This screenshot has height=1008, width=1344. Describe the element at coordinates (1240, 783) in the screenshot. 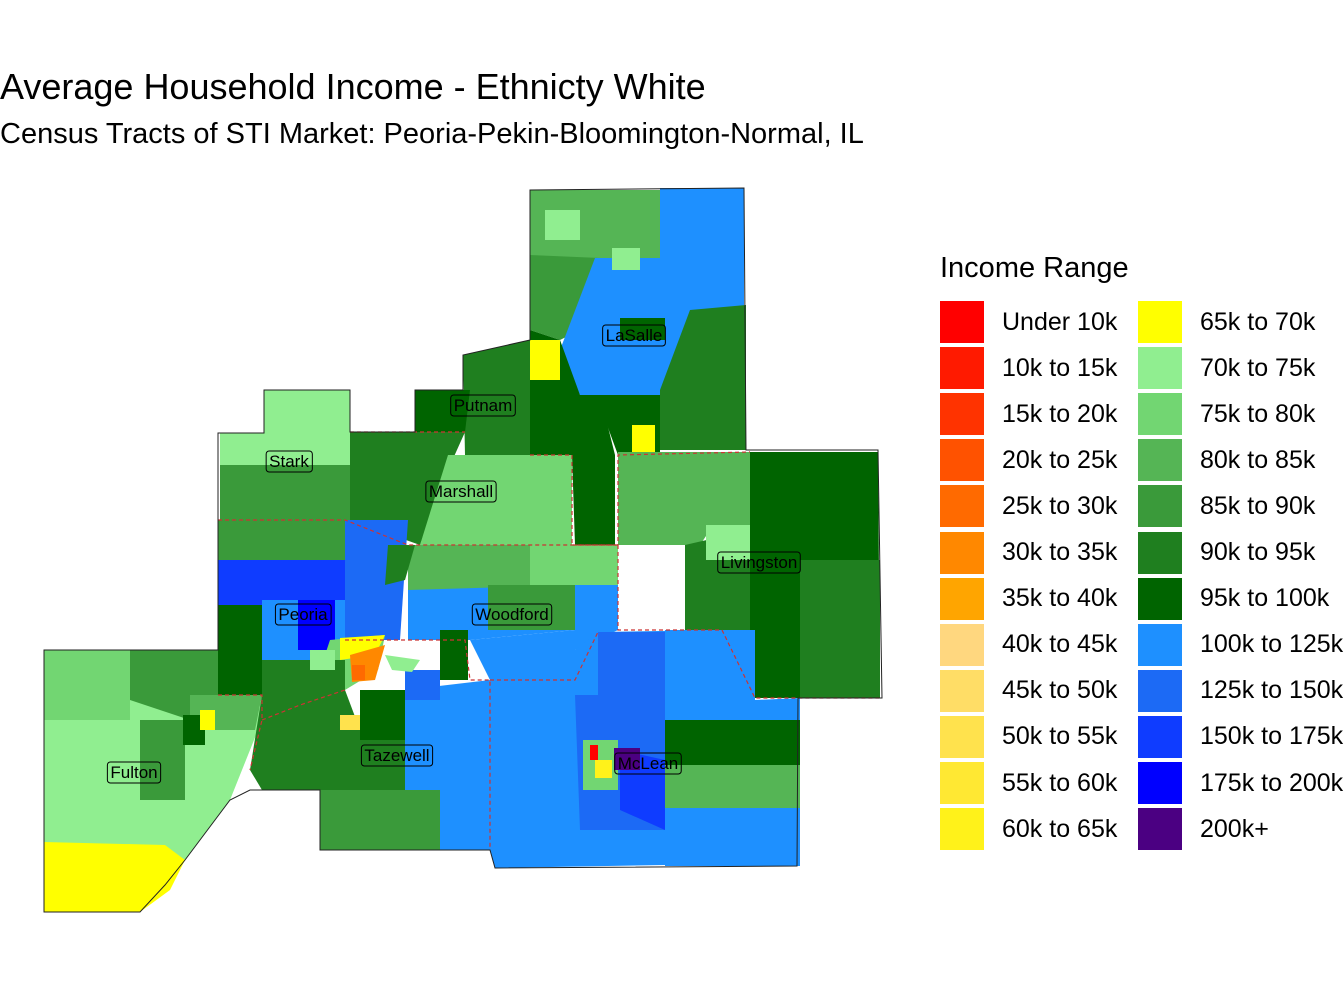

I see `legend-item: 175k to 200k` at that location.